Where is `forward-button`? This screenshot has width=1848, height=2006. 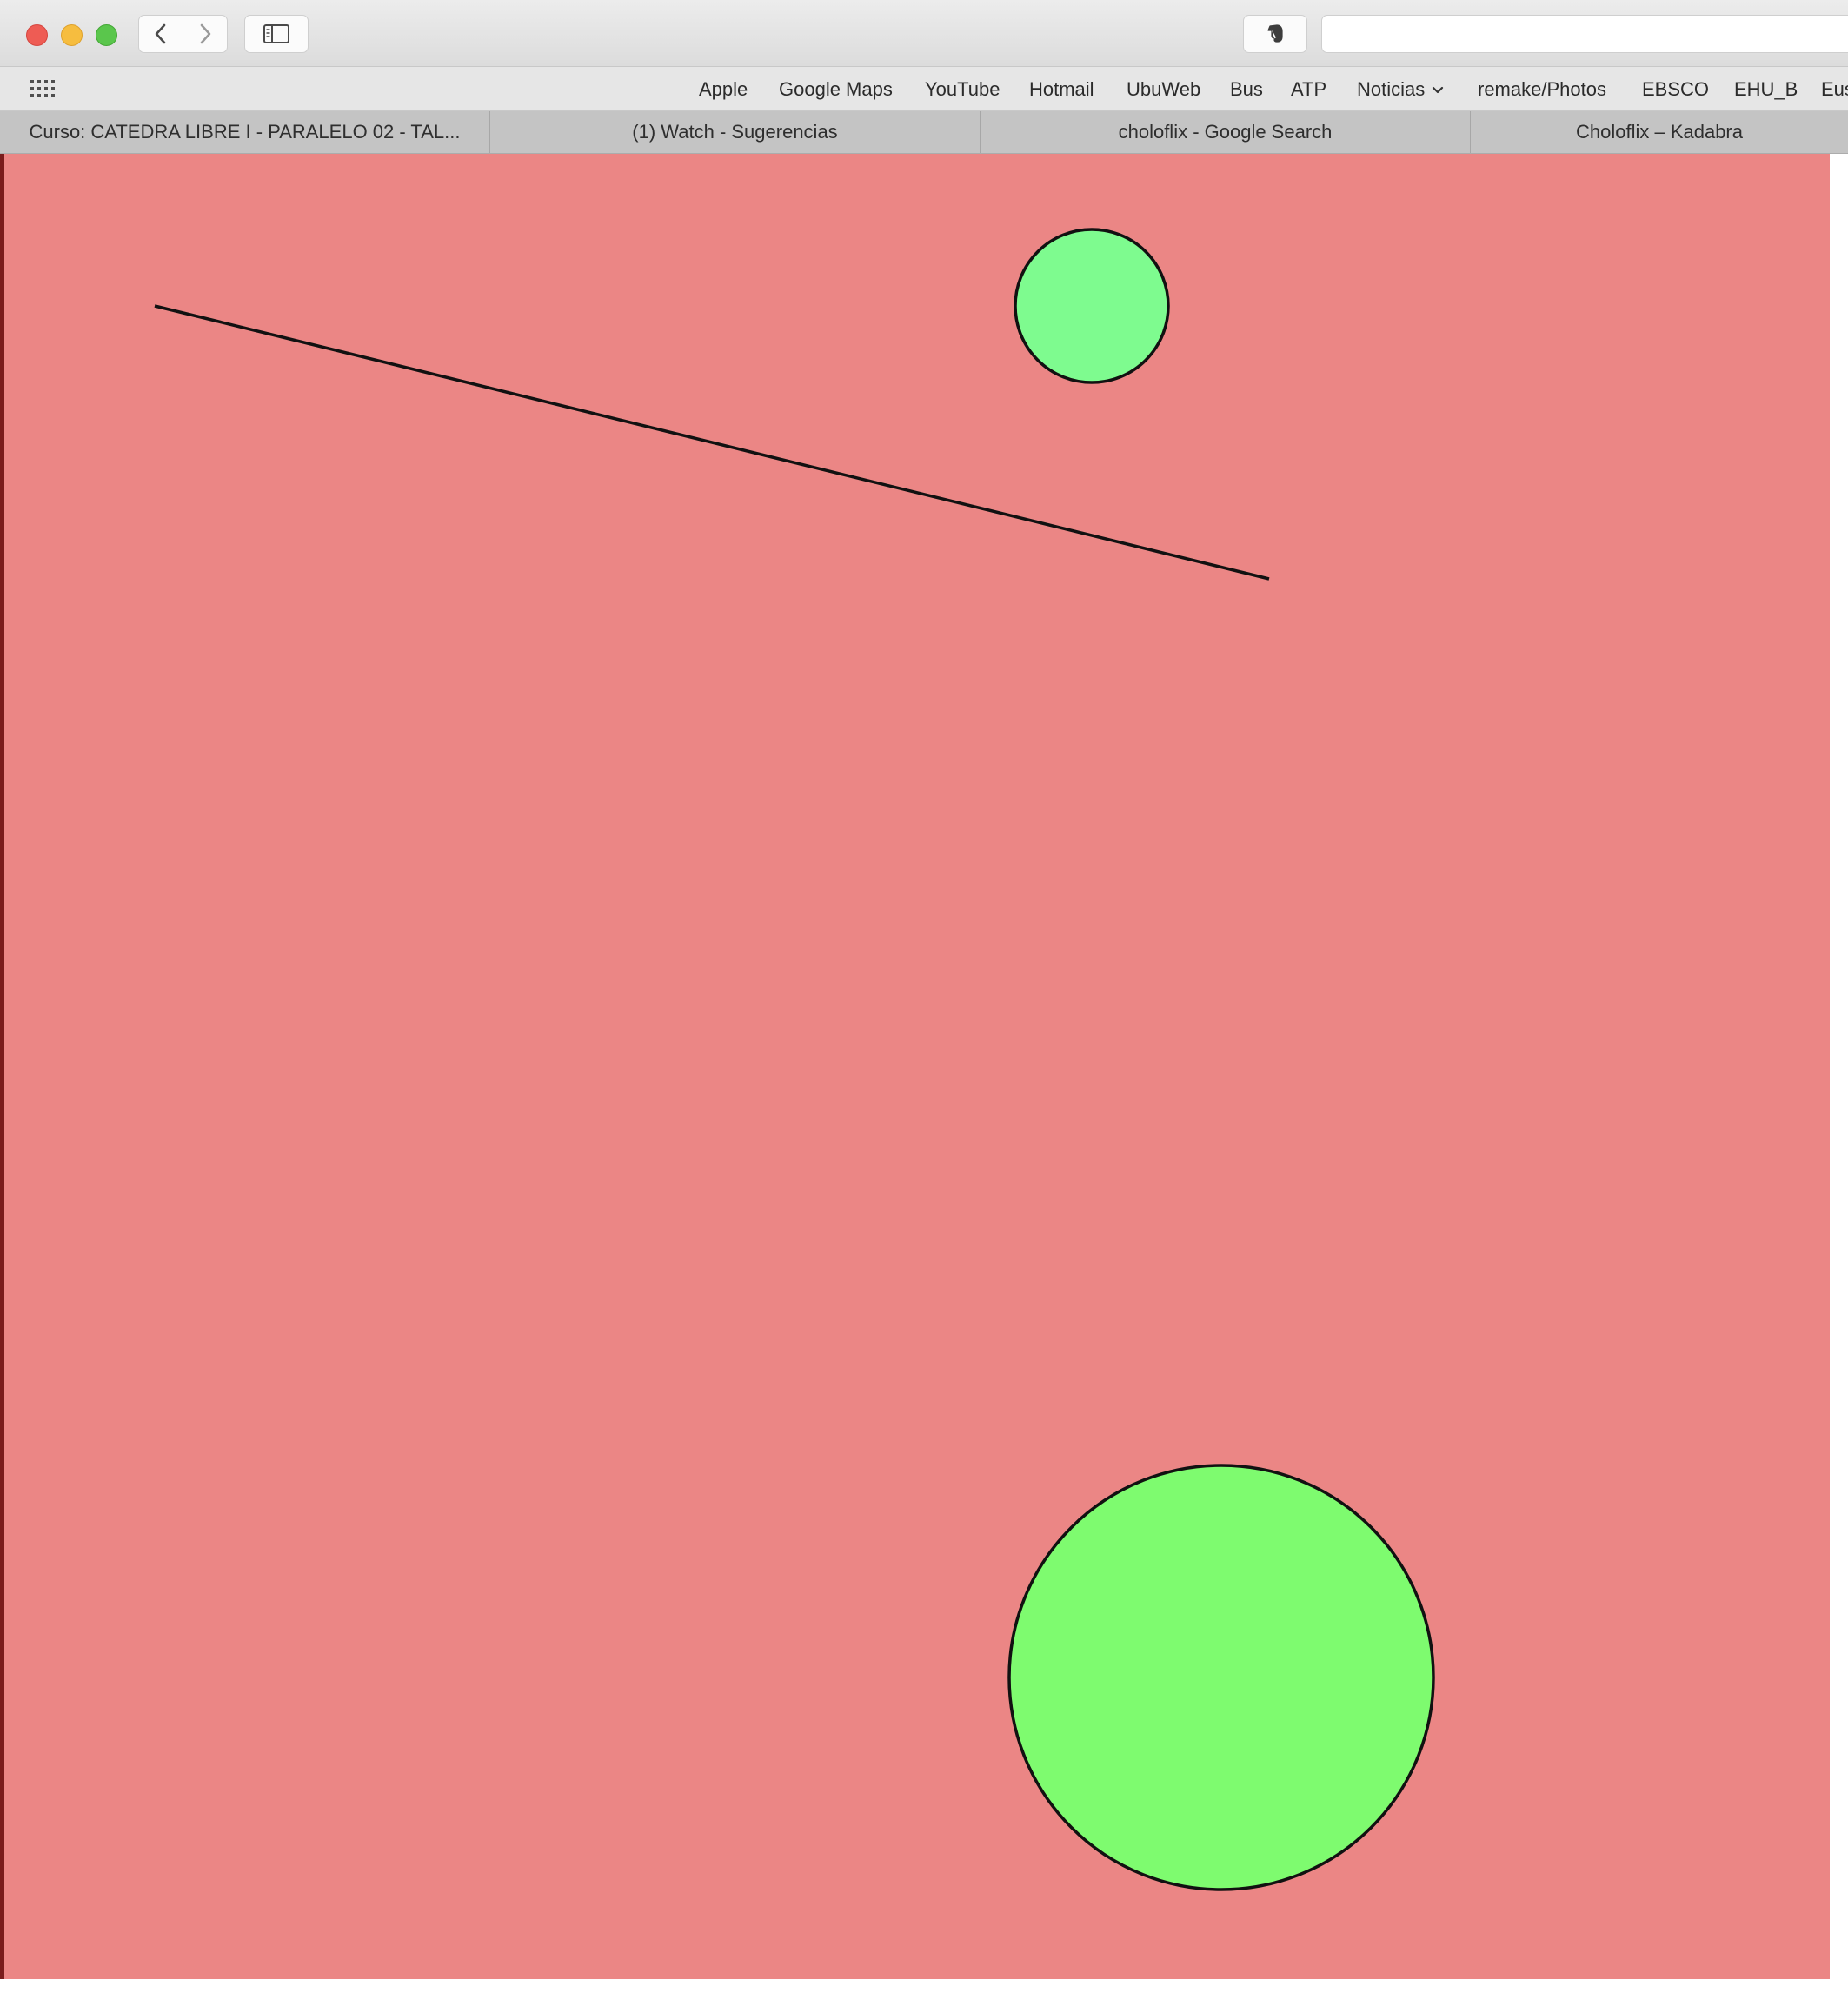 forward-button is located at coordinates (205, 34).